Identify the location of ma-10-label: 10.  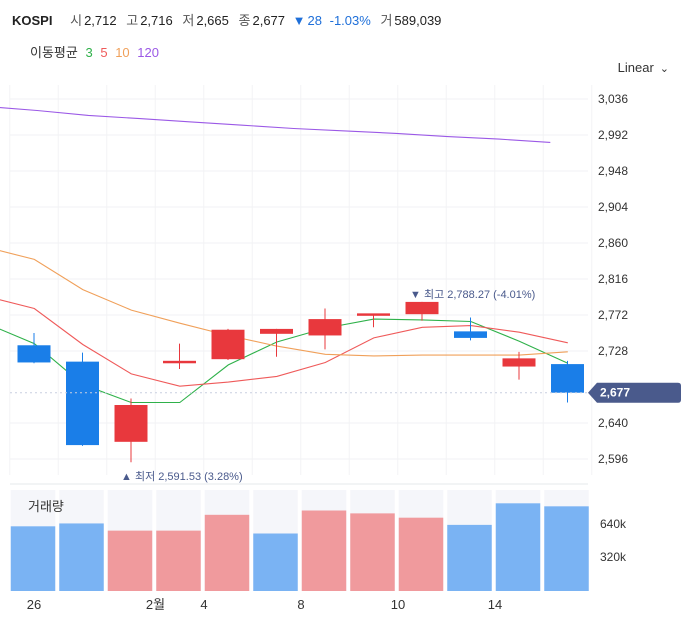
(122, 52).